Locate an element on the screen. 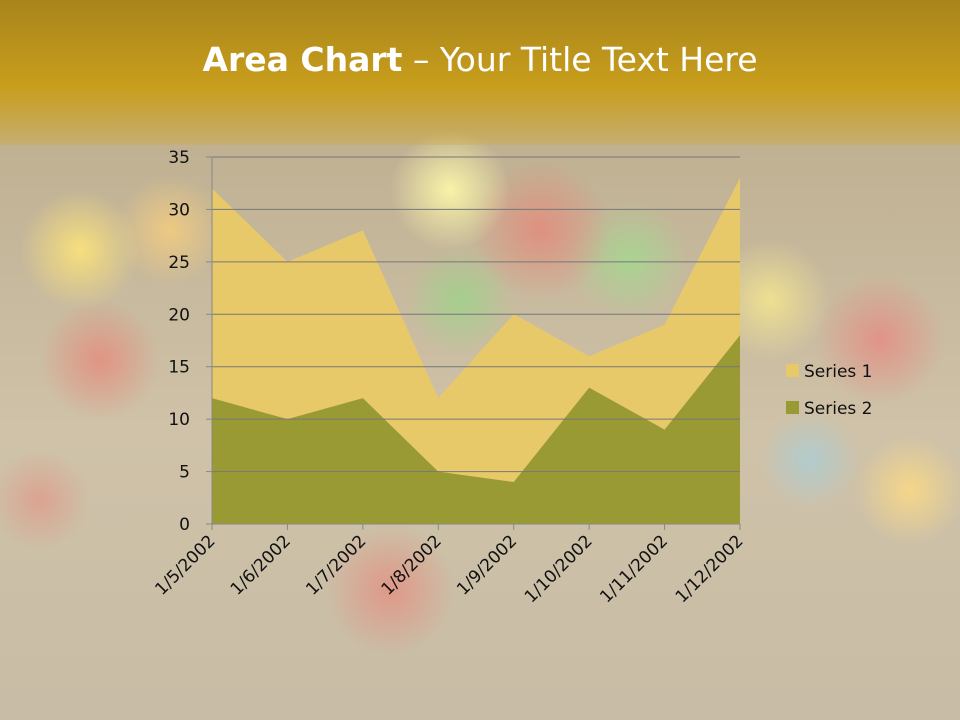 The width and height of the screenshot is (960, 720). x-tick-label: 1/9/2002 is located at coordinates (487, 565).